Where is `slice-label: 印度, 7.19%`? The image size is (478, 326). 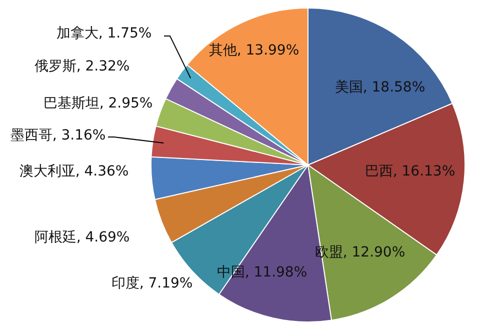
slice-label: 印度, 7.19% is located at coordinates (152, 284).